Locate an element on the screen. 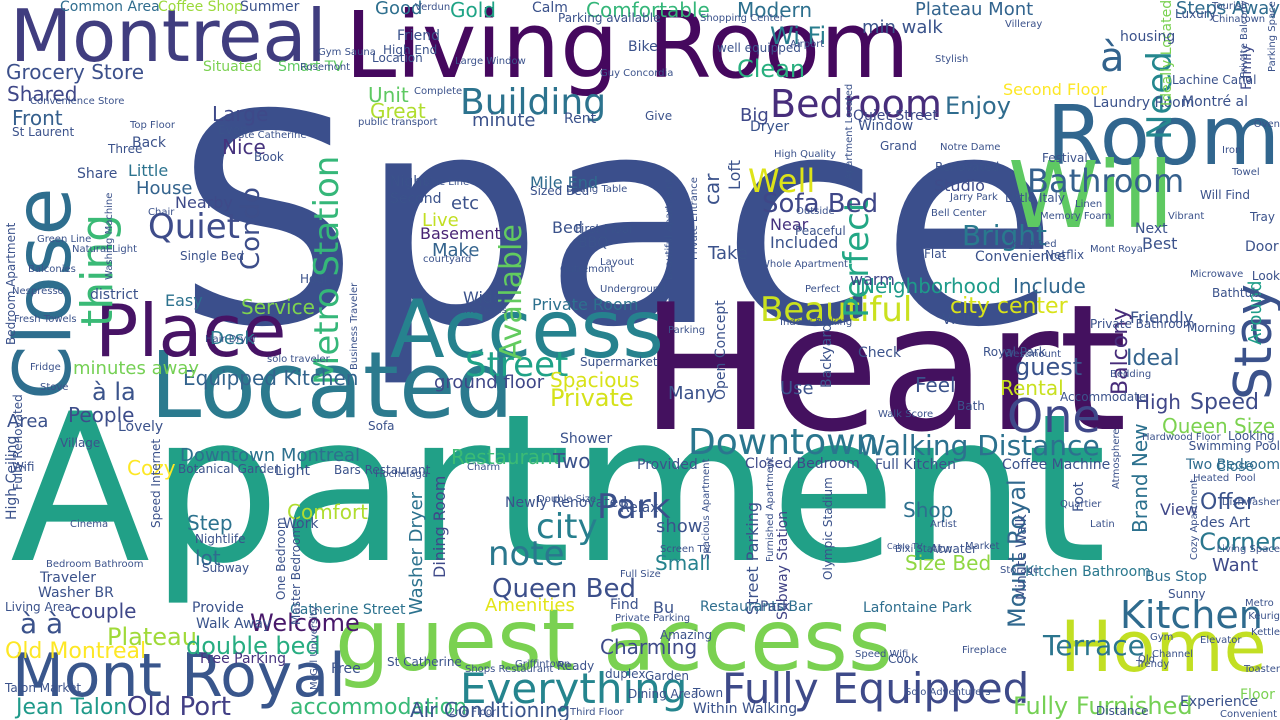  word-cloud-term: district is located at coordinates (114, 295).